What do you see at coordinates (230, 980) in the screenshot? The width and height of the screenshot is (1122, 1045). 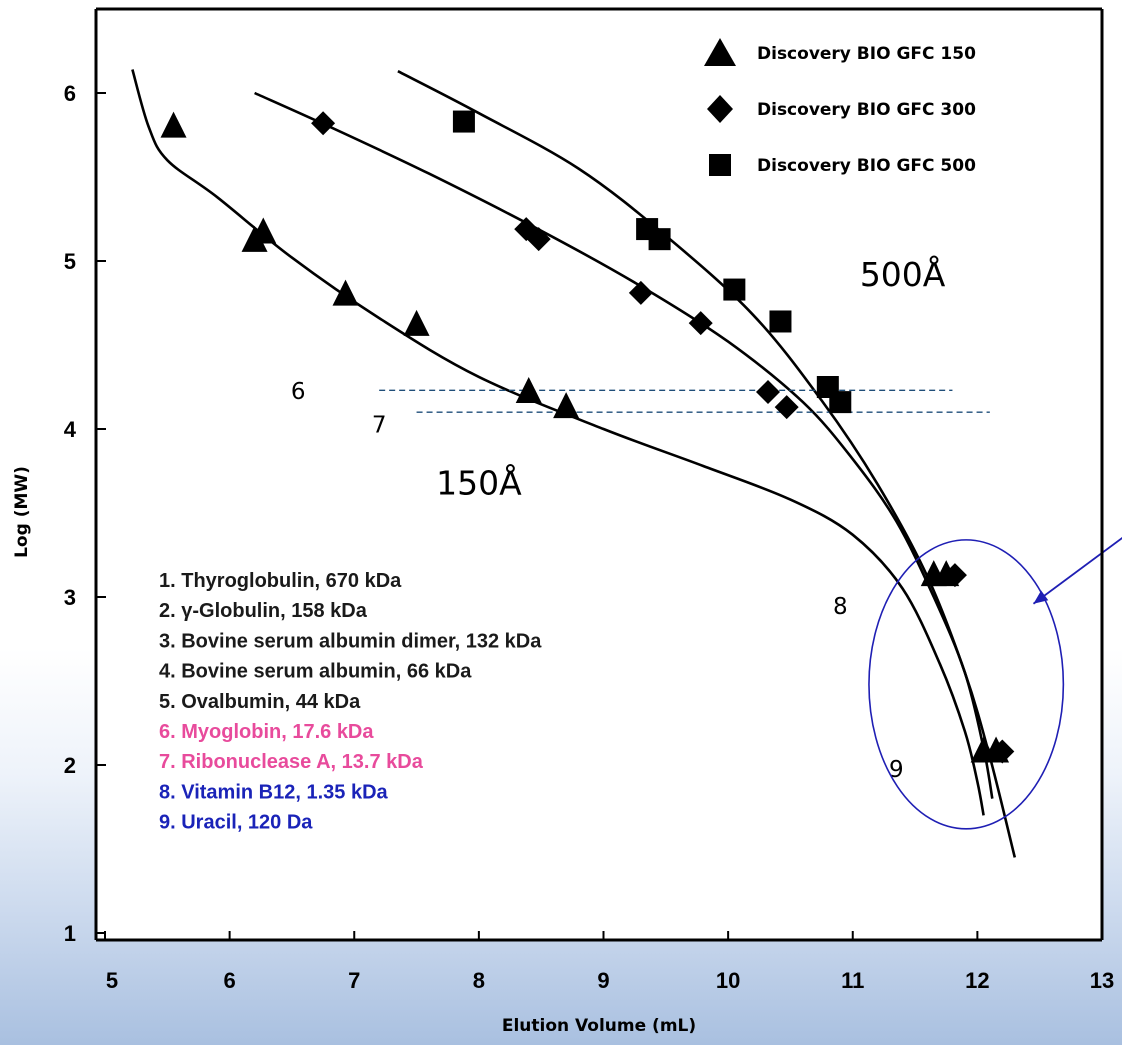 I see `x-tick-label: 6` at bounding box center [230, 980].